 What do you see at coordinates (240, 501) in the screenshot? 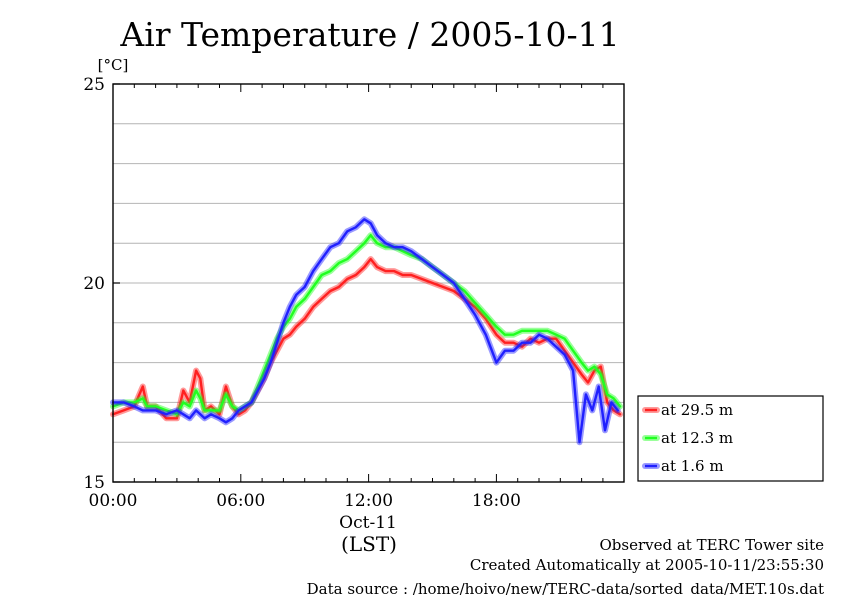
I see `x-tick-label: 06:00` at bounding box center [240, 501].